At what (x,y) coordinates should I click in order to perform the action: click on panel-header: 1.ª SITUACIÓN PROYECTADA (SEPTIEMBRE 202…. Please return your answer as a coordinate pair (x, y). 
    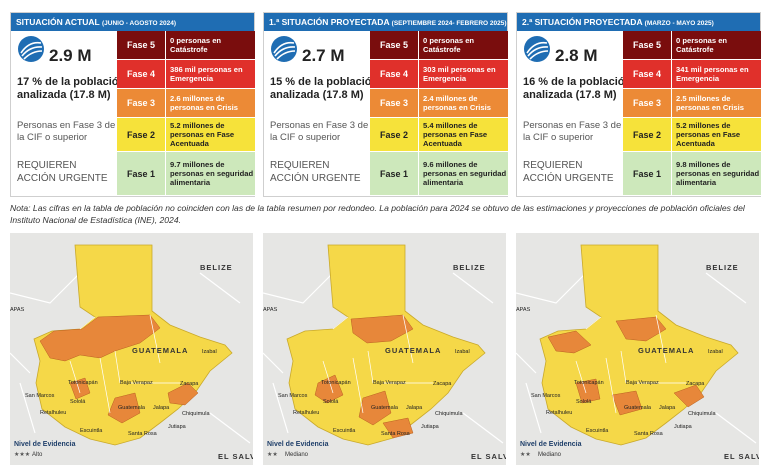
    Looking at the image, I should click on (385, 22).